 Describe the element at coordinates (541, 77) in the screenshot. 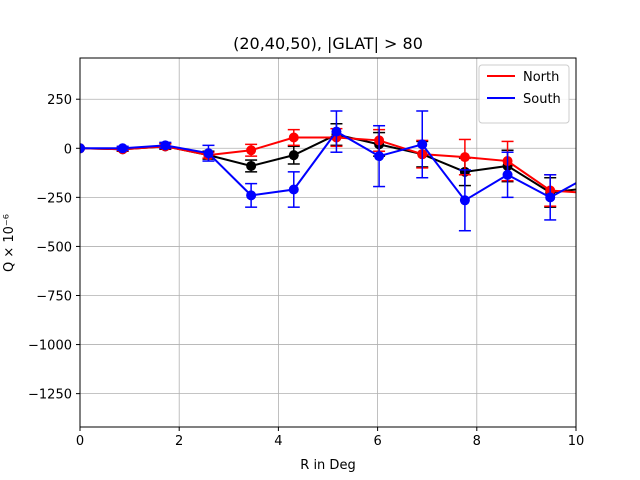

I see `legend-label: North` at that location.